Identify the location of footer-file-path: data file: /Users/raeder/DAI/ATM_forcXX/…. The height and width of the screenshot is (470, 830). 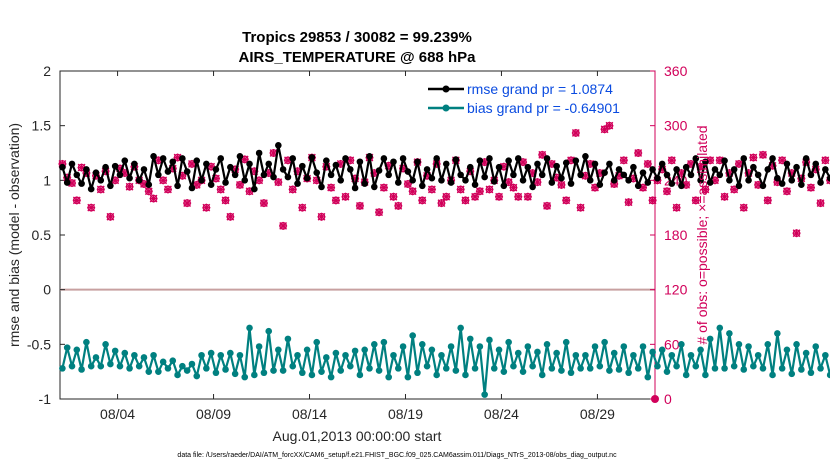
(397, 455).